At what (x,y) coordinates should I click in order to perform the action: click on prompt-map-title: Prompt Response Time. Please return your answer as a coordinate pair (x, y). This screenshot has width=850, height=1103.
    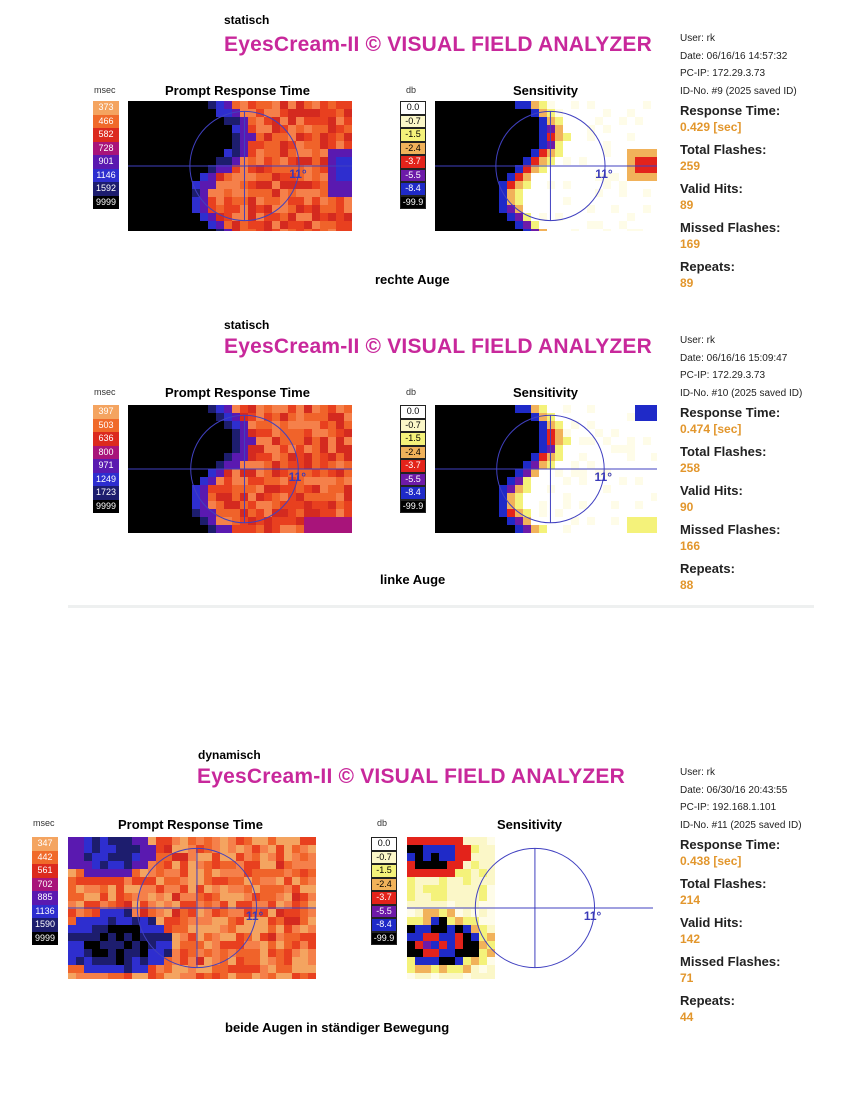
    Looking at the image, I should click on (237, 392).